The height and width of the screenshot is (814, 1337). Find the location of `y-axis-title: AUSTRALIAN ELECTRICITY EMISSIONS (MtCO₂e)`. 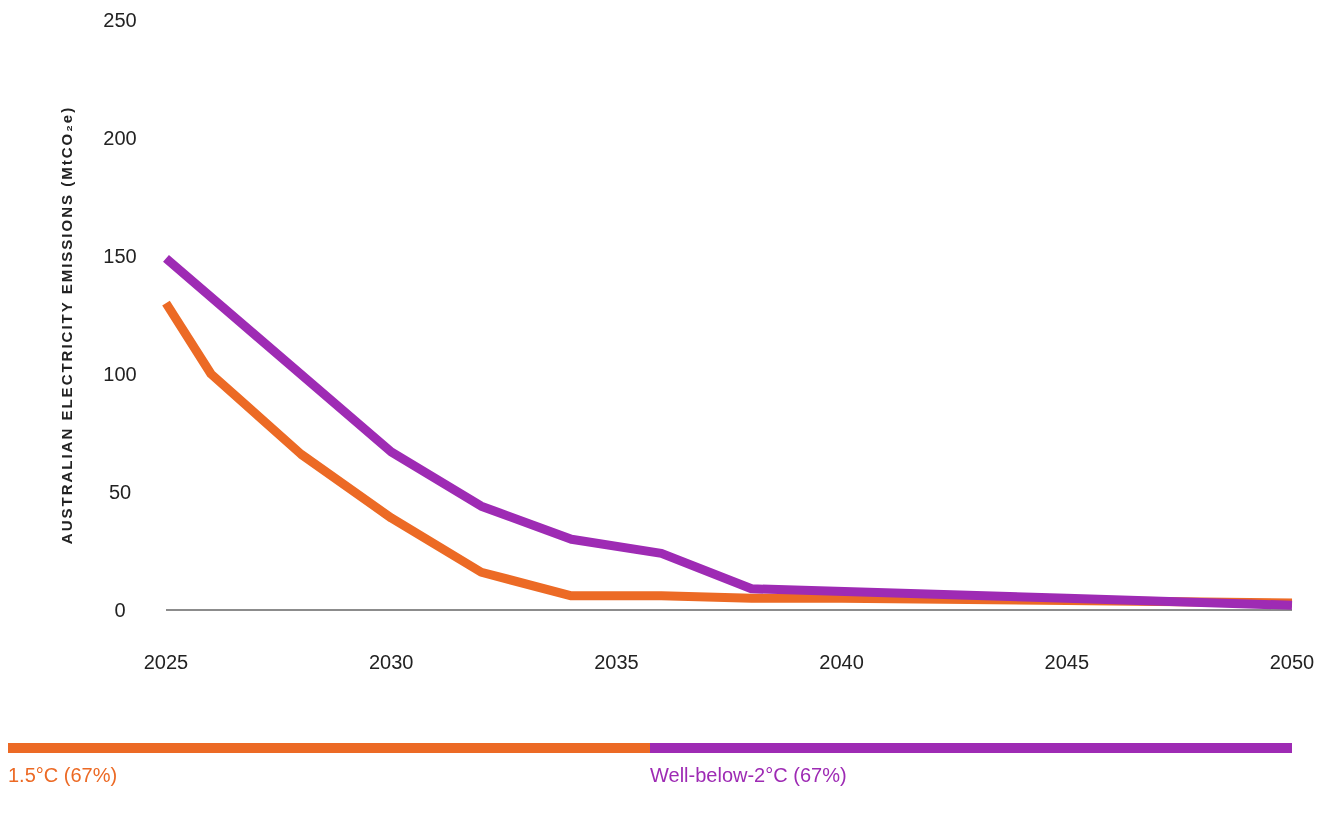

y-axis-title: AUSTRALIAN ELECTRICITY EMISSIONS (MtCO₂e) is located at coordinates (66, 325).